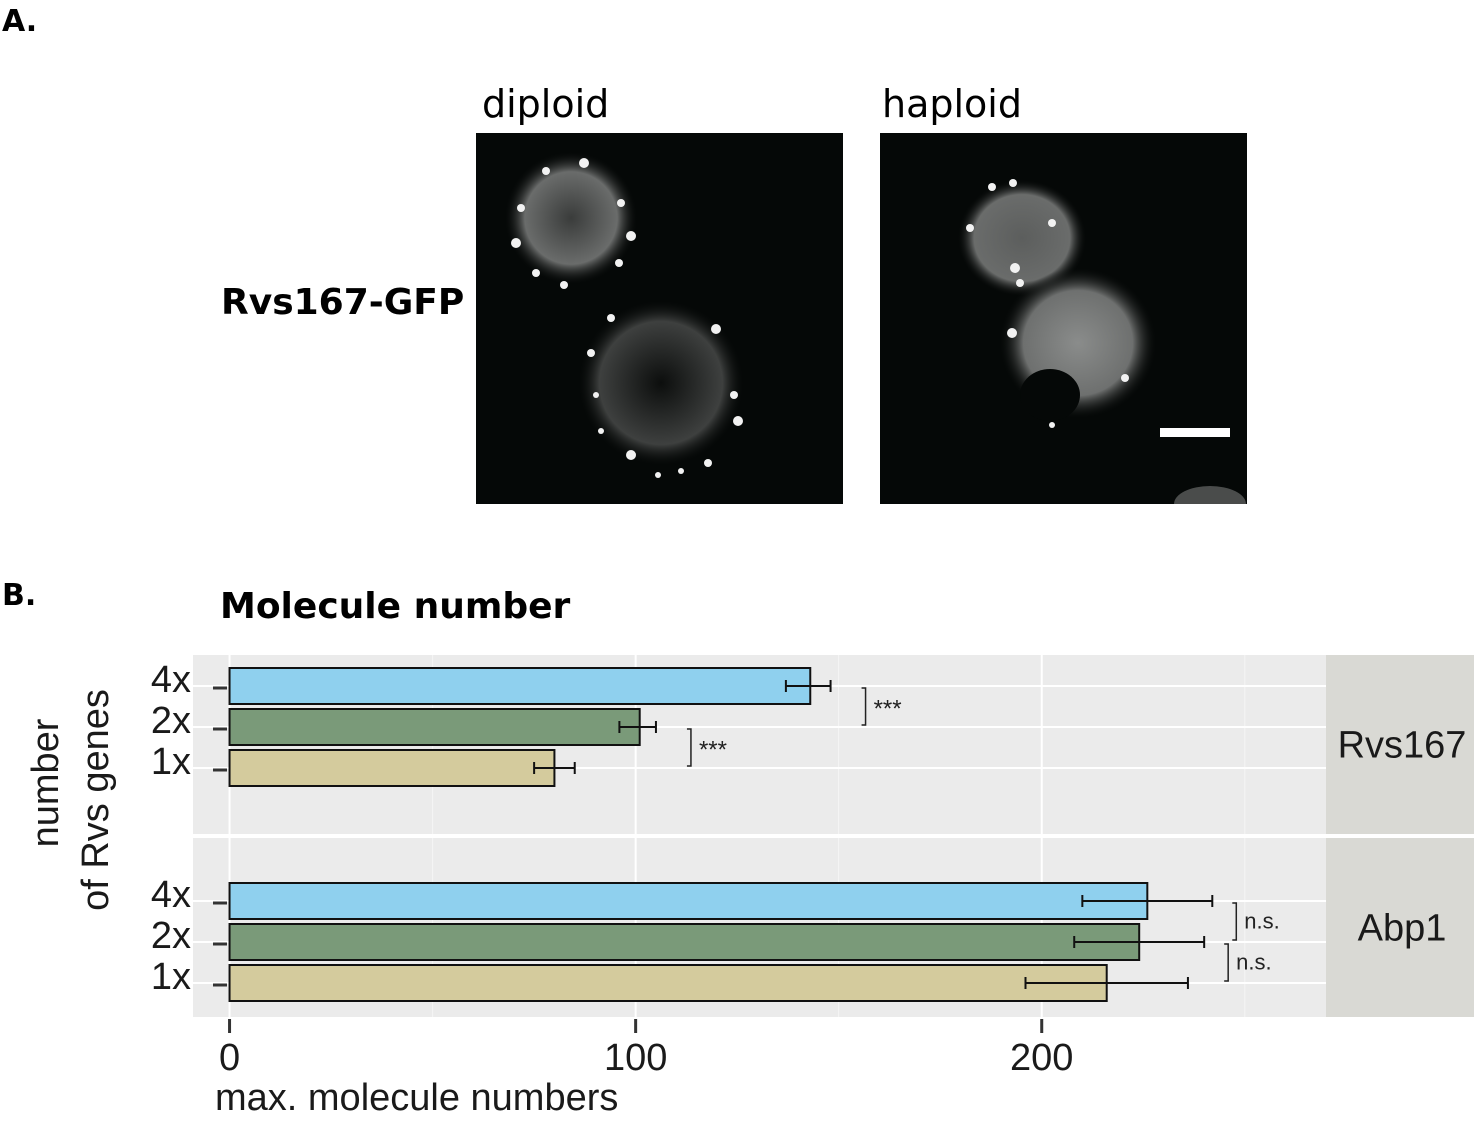 The height and width of the screenshot is (1124, 1474). I want to click on facet-label-rvs167: Rvs167, so click(1402, 746).